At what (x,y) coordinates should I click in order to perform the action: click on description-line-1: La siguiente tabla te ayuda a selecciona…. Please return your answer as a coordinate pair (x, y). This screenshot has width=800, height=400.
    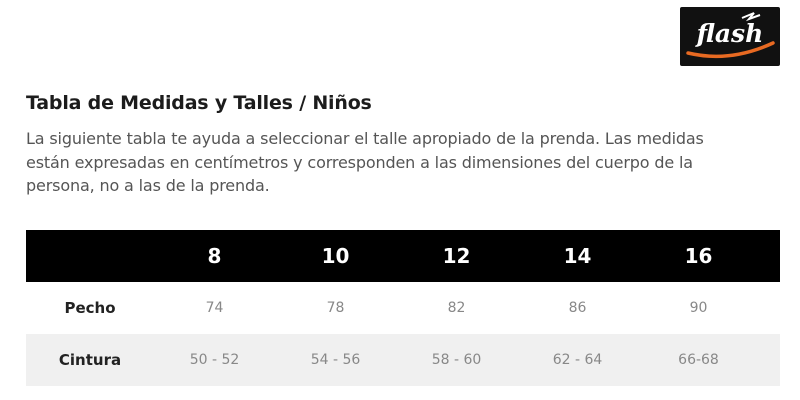
    Looking at the image, I should click on (365, 138).